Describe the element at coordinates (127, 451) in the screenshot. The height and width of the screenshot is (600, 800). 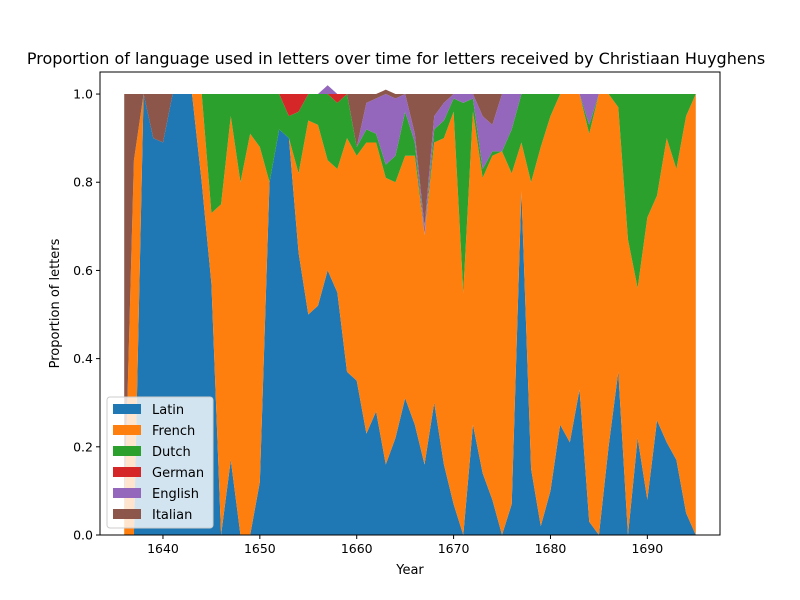
I see `legend-swatch-dutch` at that location.